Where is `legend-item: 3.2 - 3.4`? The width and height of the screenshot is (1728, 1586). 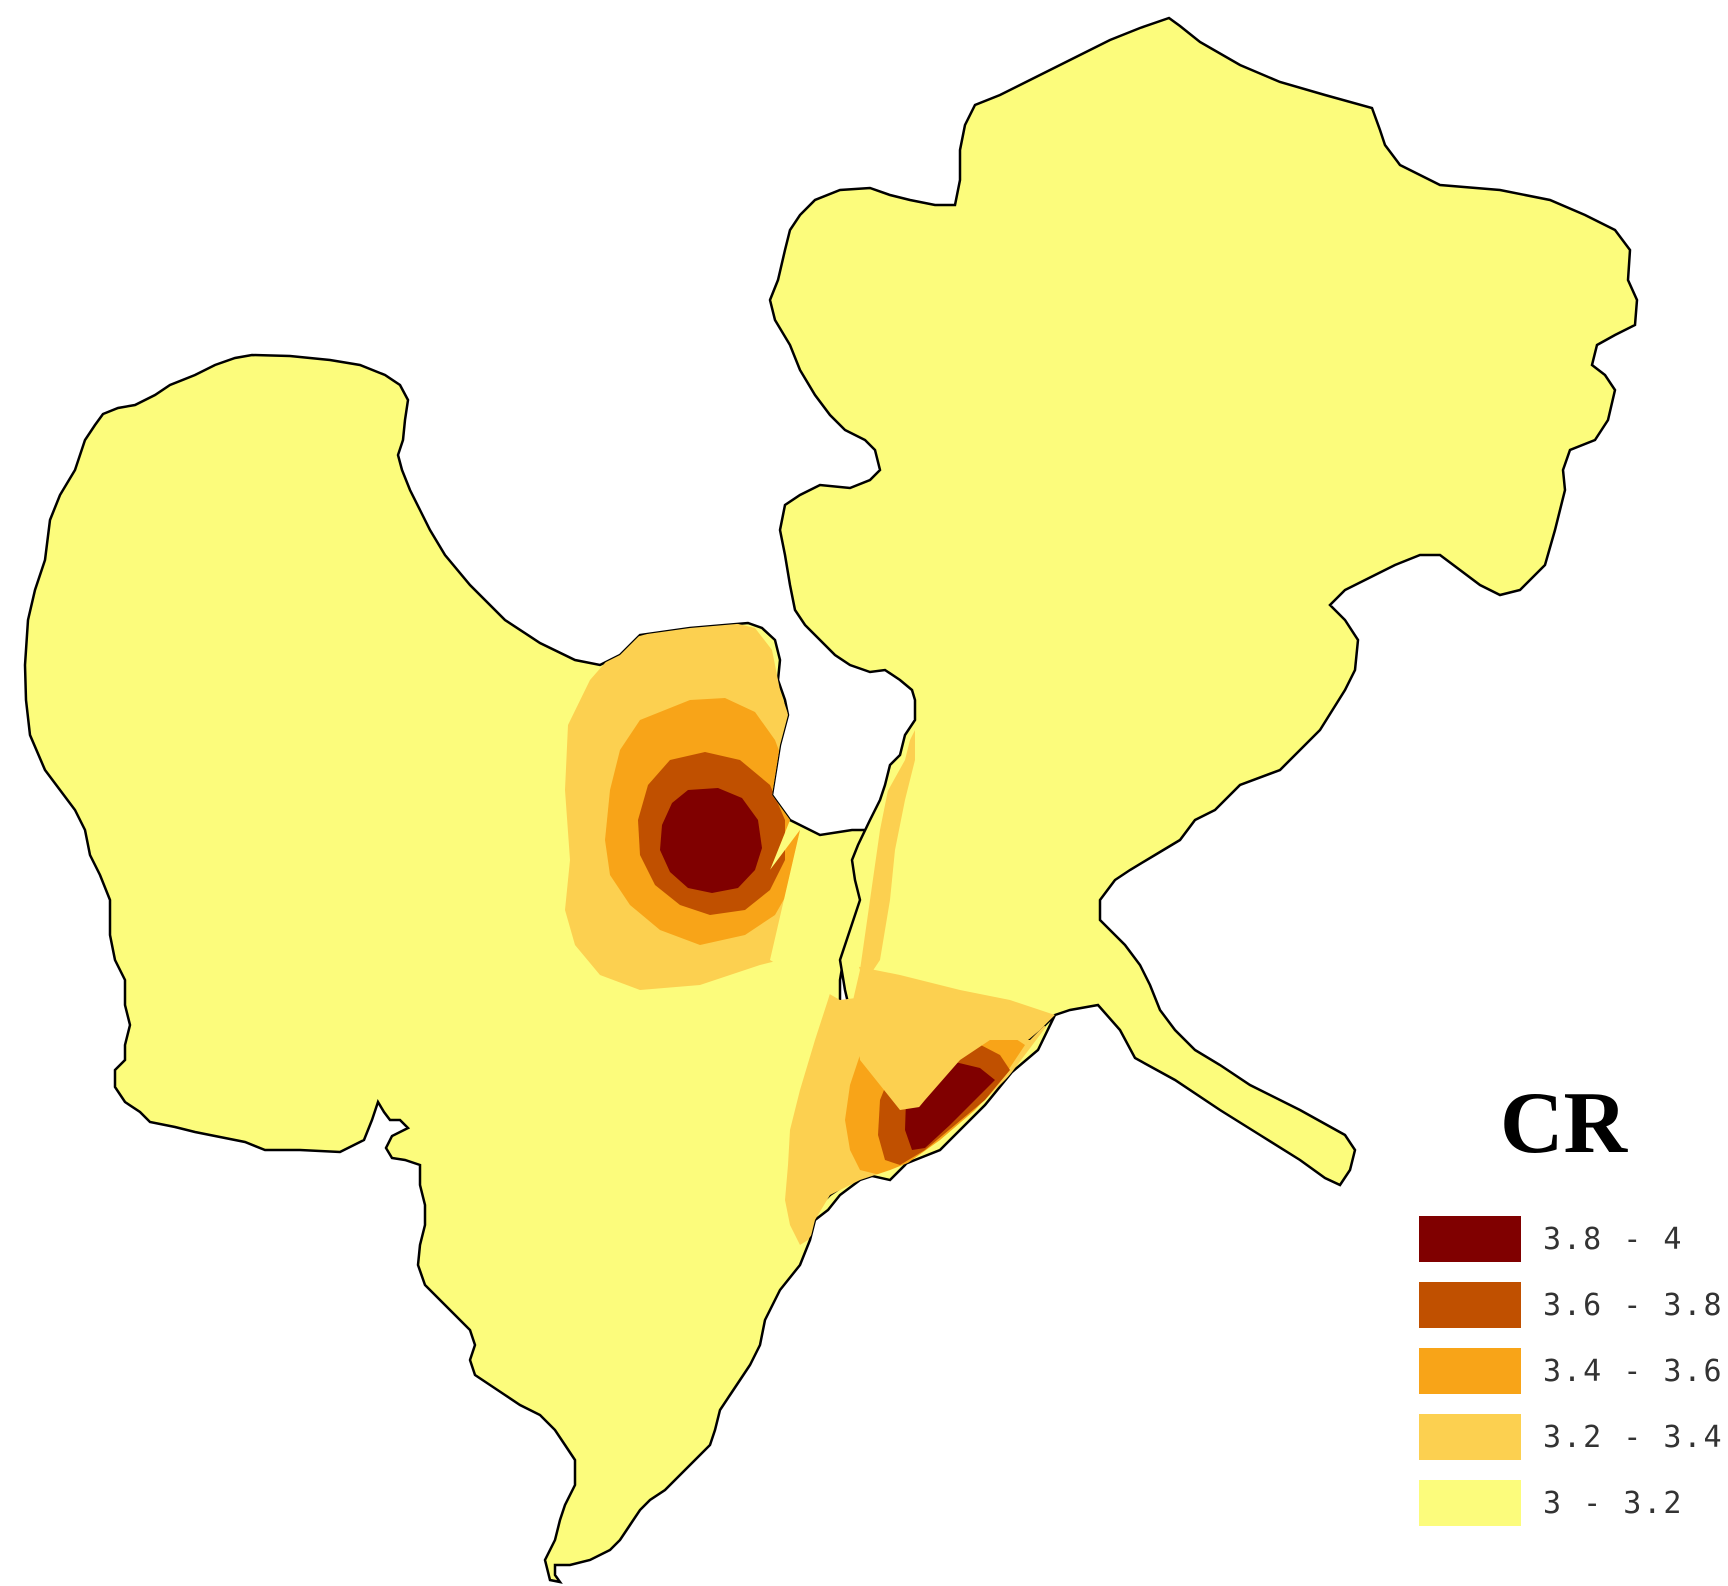 legend-item: 3.2 - 3.4 is located at coordinates (1570, 1437).